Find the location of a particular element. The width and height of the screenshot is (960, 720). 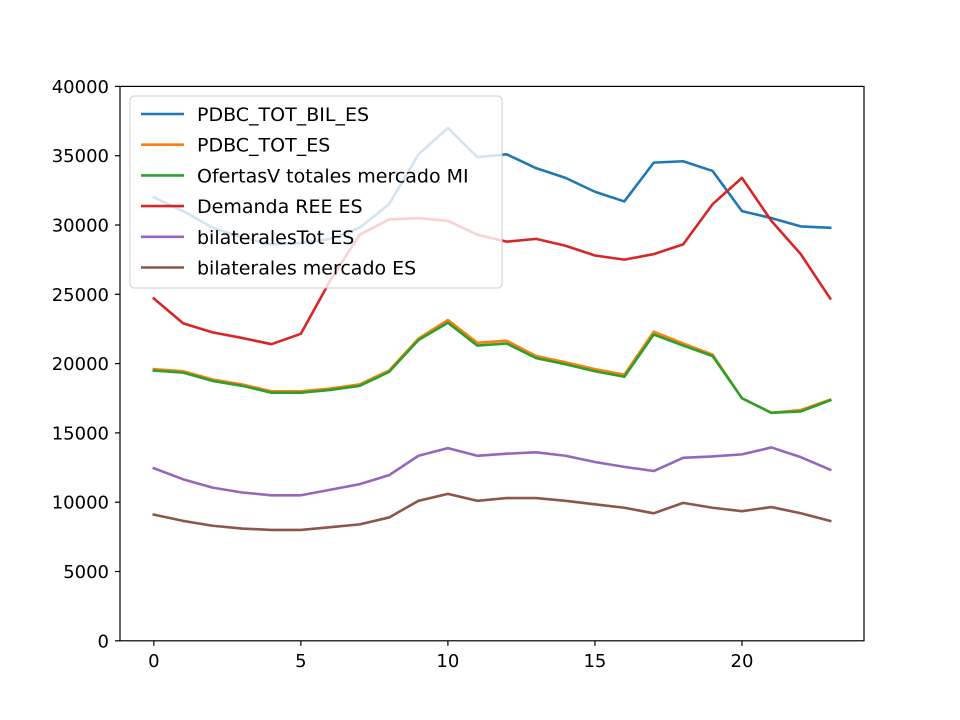

legend-label-0: PDBC_TOT_BIL_ES is located at coordinates (283, 115).